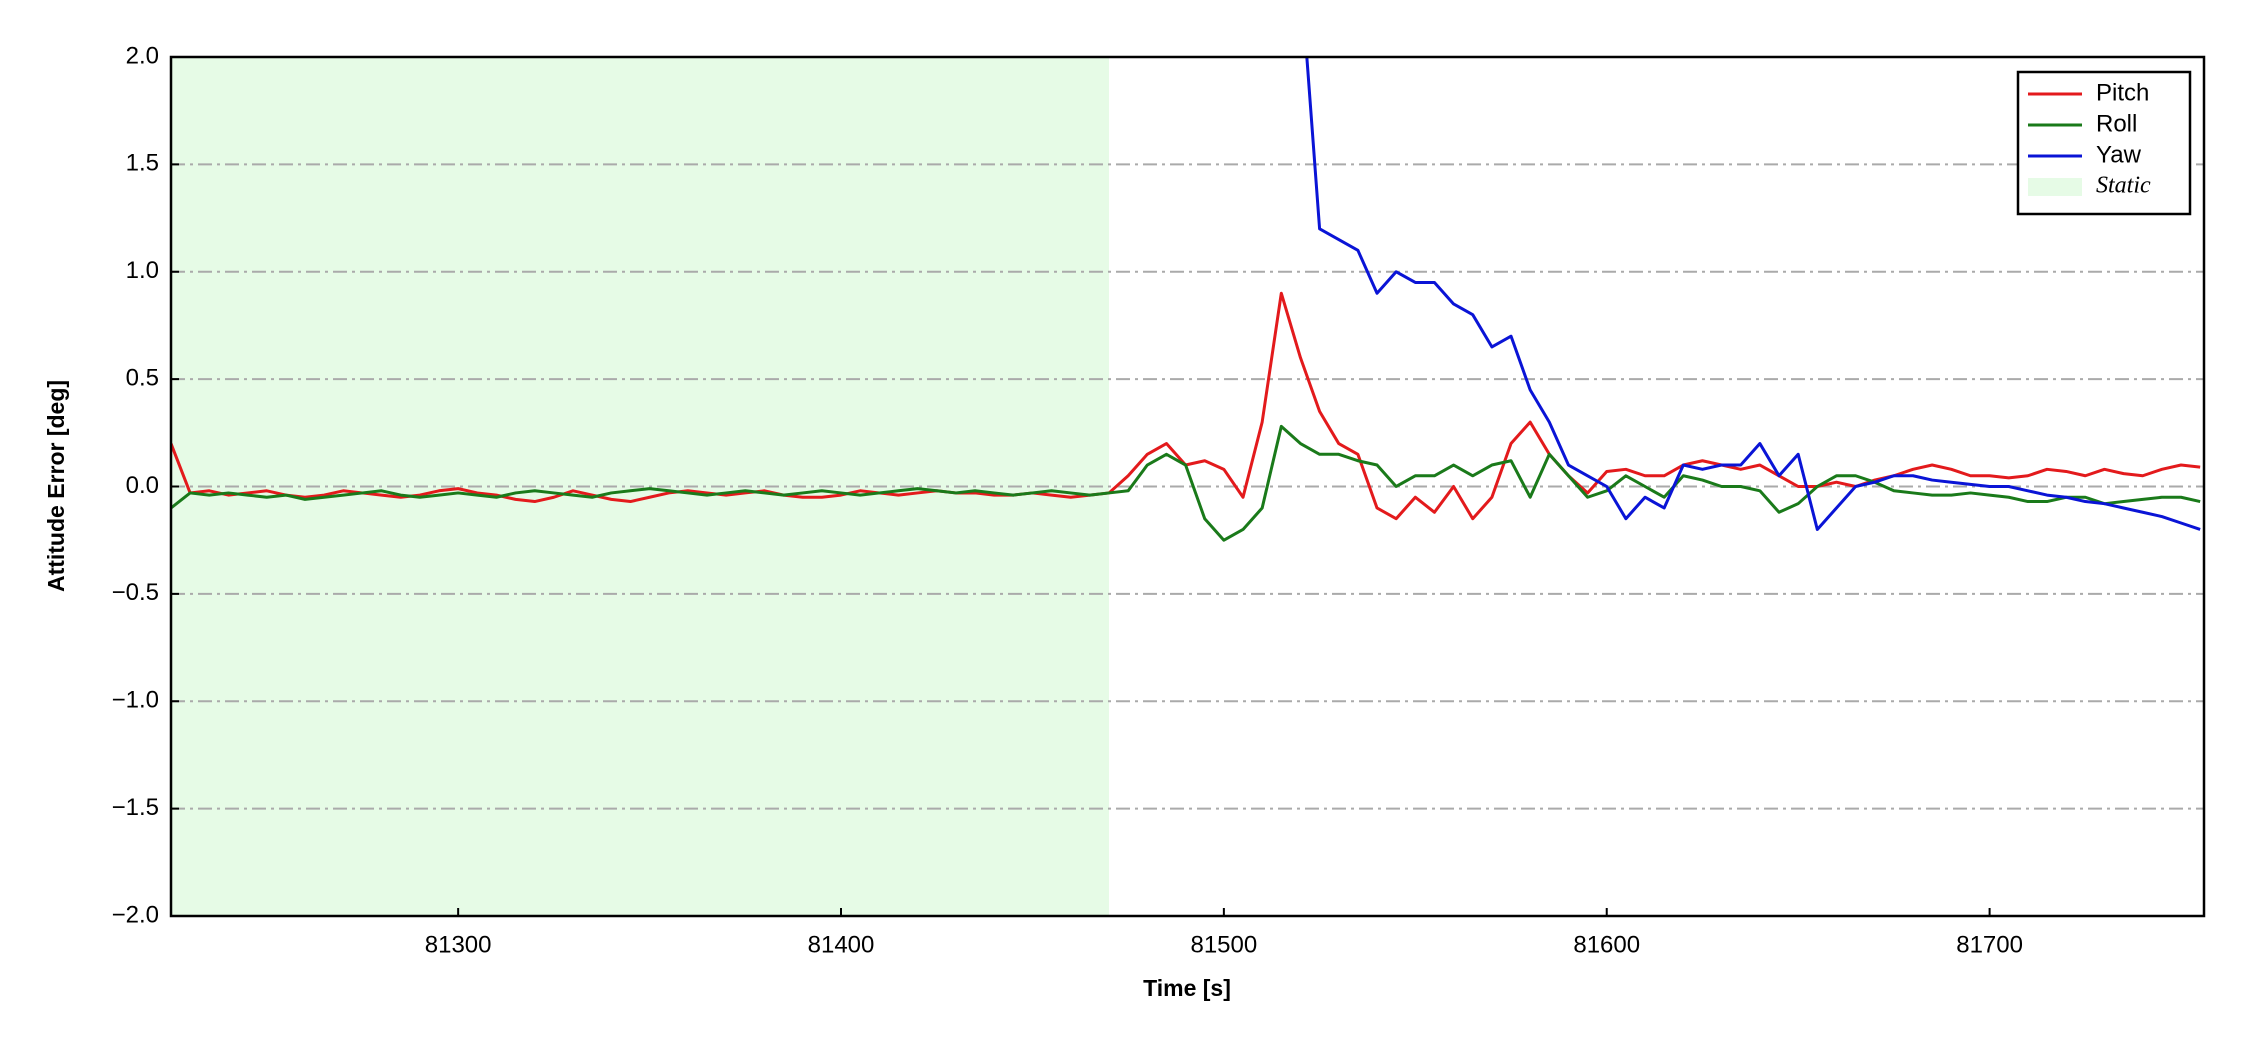  What do you see at coordinates (135, 700) in the screenshot?
I see `y-tick-label: −1.0` at bounding box center [135, 700].